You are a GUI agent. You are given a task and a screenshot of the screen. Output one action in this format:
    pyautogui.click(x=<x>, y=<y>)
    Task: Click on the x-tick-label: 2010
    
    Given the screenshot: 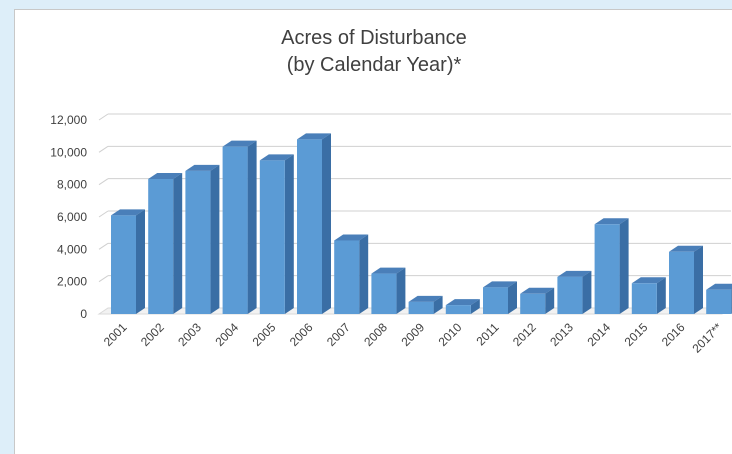 What is the action you would take?
    pyautogui.click(x=450, y=334)
    